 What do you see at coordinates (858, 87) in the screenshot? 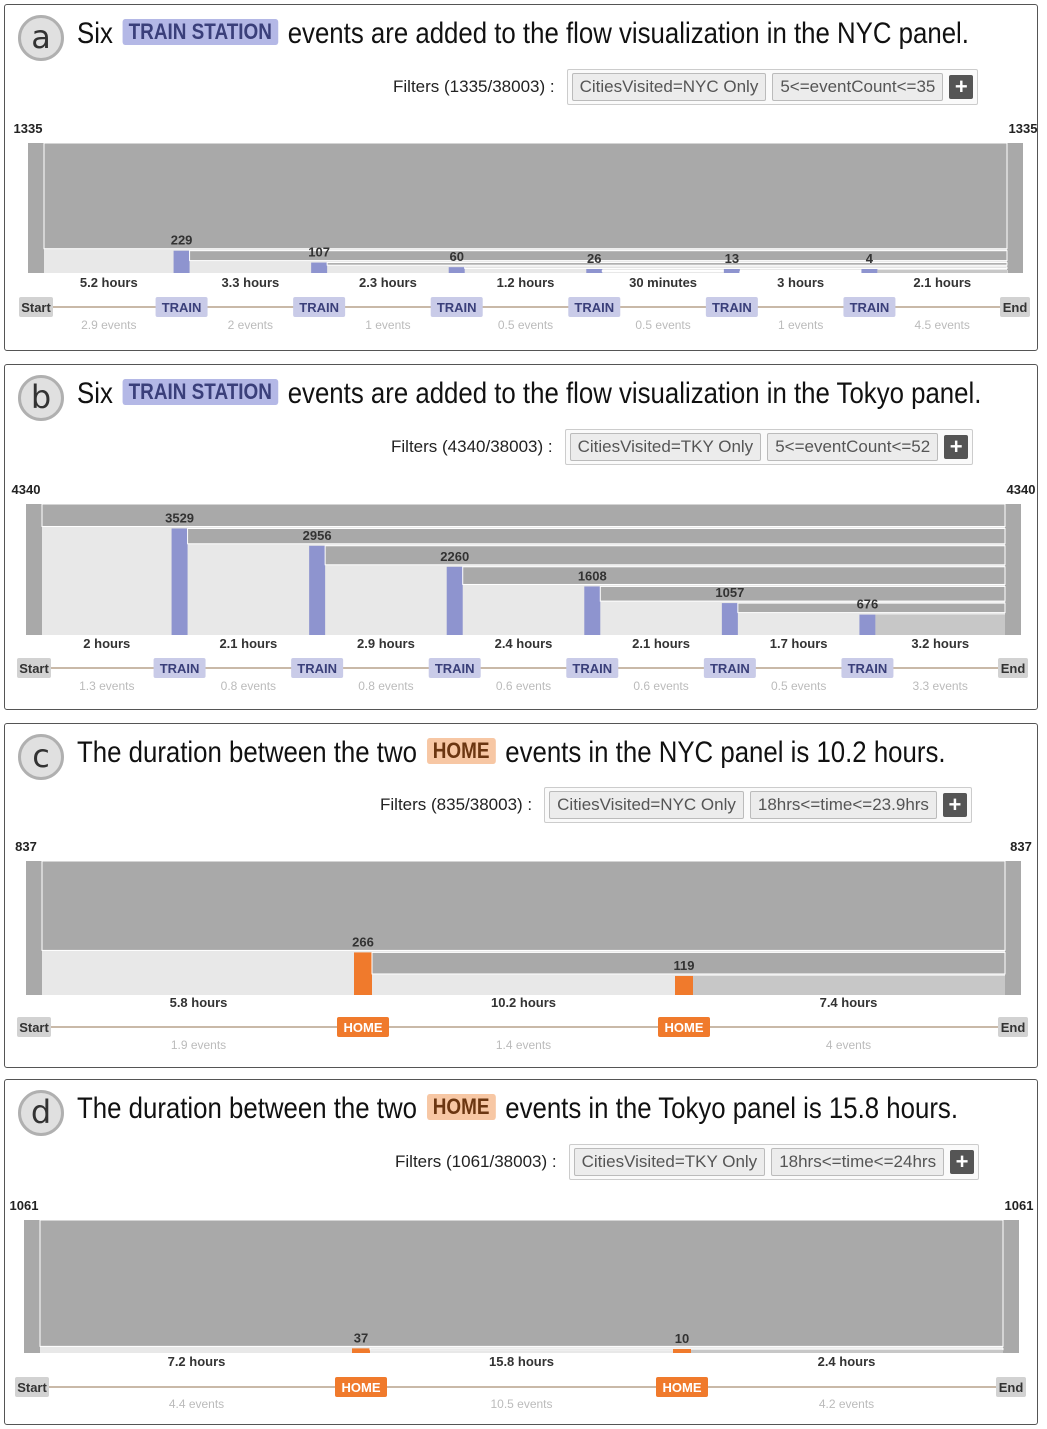
I see `filter-chip-condition: 5<=eventCount<=35` at bounding box center [858, 87].